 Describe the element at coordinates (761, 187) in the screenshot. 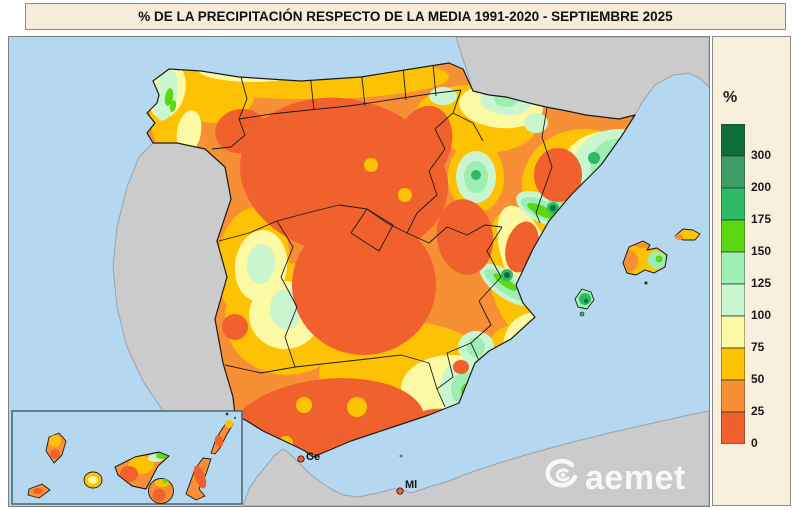

I see `legend-tick: 200` at that location.